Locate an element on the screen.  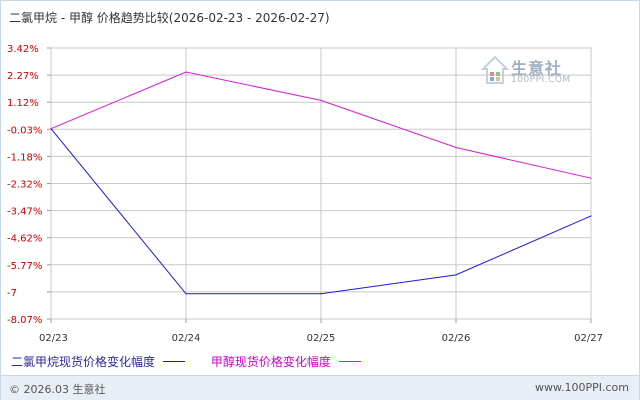
y-tick-label: -1.18% is located at coordinates (24, 157).